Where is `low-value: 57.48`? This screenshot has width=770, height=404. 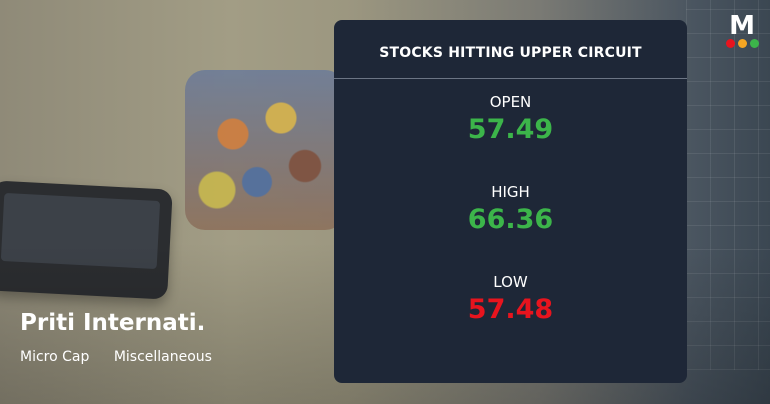 low-value: 57.48 is located at coordinates (510, 309).